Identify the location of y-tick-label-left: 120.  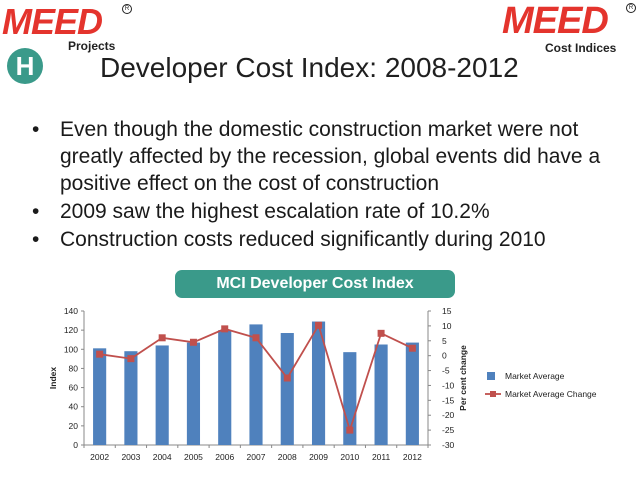
(71, 330).